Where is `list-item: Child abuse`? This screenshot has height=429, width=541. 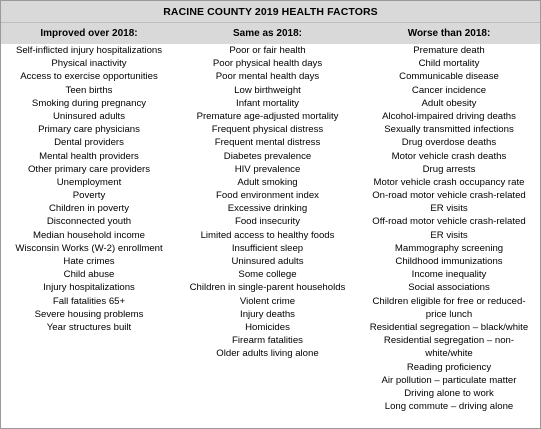
list-item: Child abuse is located at coordinates (89, 275).